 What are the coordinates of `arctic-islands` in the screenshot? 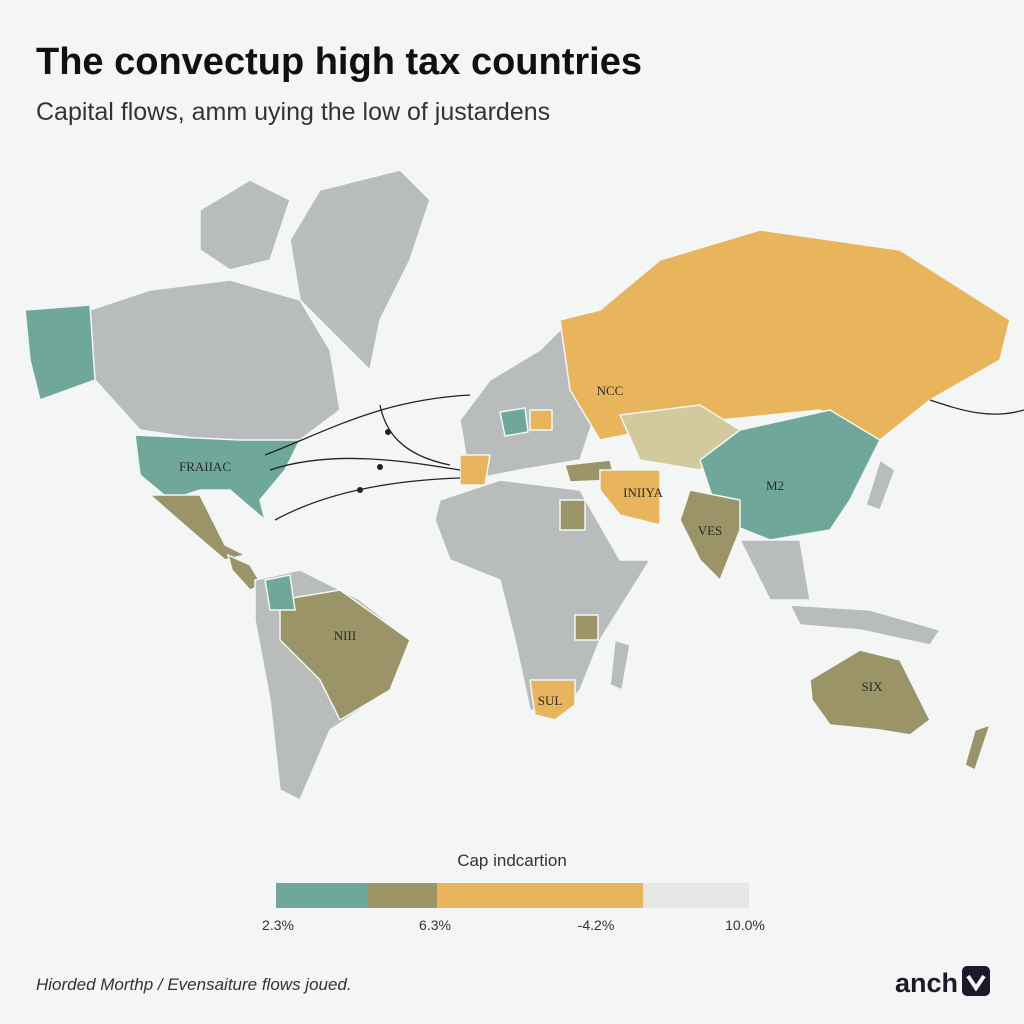 It's located at (245, 225).